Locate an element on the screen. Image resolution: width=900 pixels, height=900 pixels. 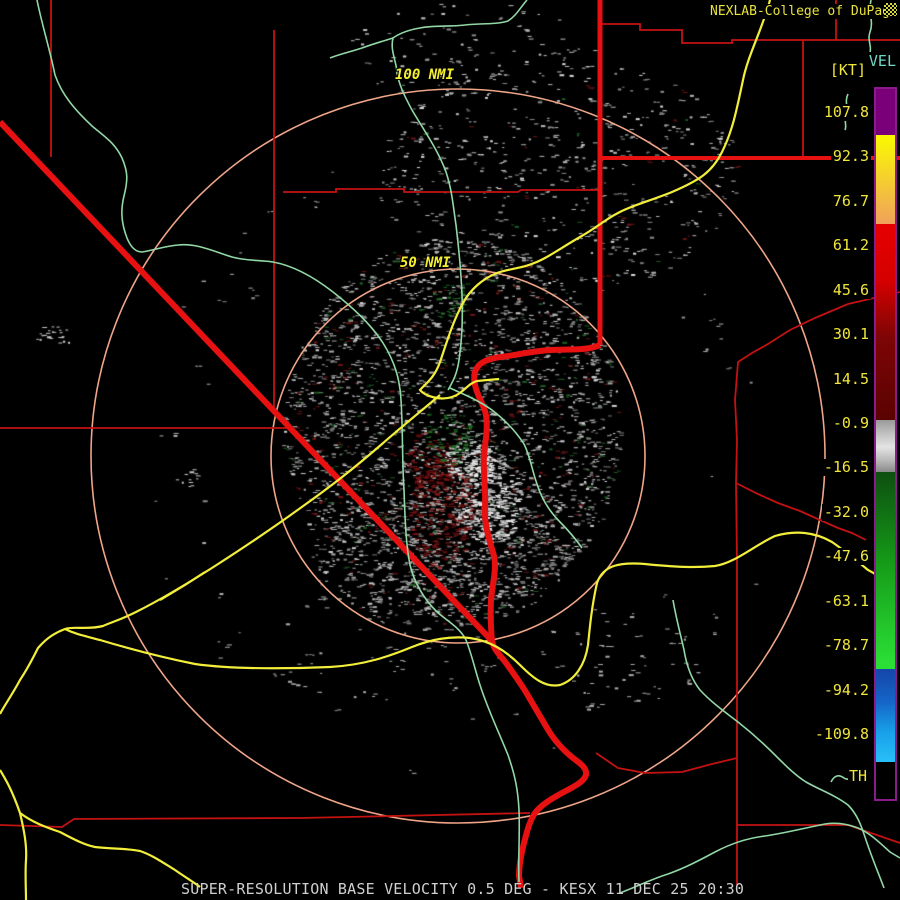
scale-tick-label: -109.8 is located at coordinates (841, 734).